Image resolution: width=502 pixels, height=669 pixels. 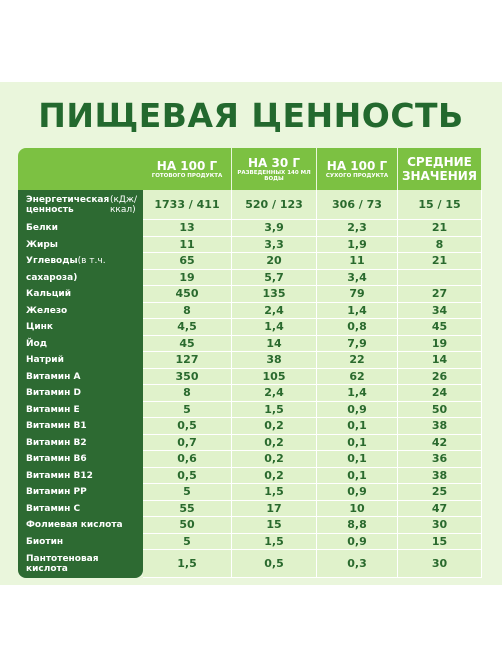 I want to click on label-text: Витамин Е, so click(x=53, y=409).